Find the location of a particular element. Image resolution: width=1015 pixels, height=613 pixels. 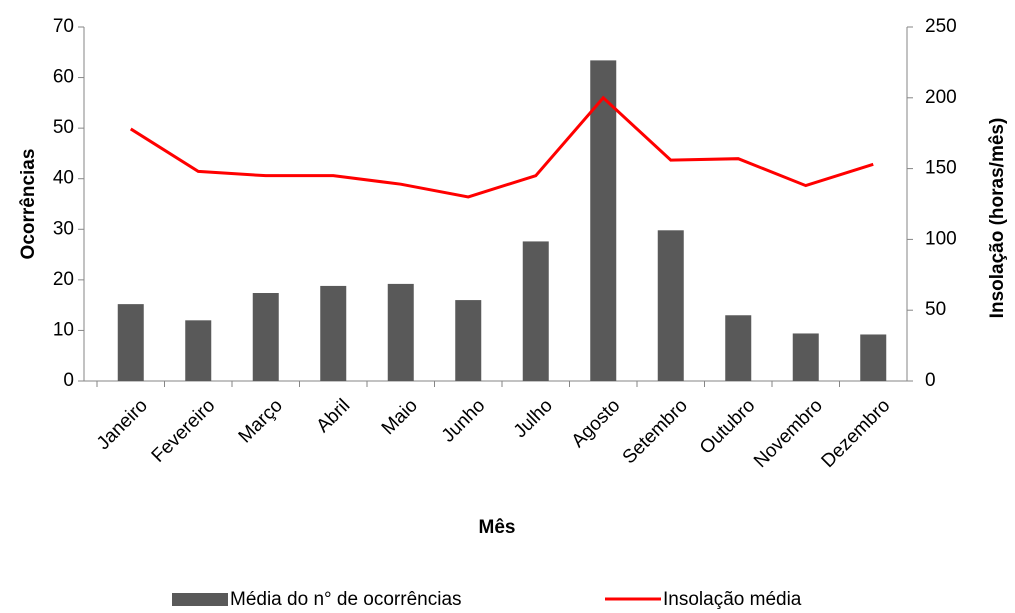

x-tick-label: Julho is located at coordinates (533, 418).